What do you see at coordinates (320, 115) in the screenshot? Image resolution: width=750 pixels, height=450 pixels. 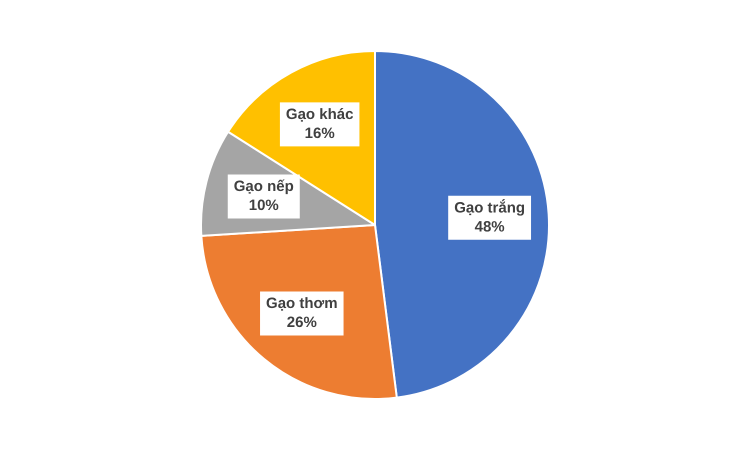 I see `slice-label: Gạo khác` at bounding box center [320, 115].